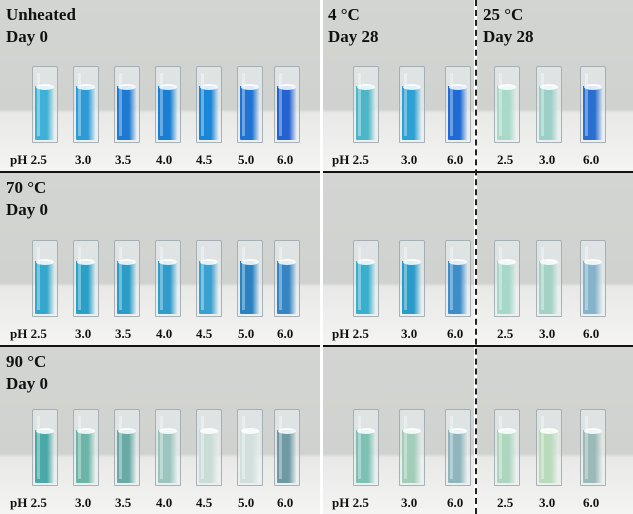 The height and width of the screenshot is (514, 633). I want to click on panel-heading: 4 °C Day 28, so click(353, 26).